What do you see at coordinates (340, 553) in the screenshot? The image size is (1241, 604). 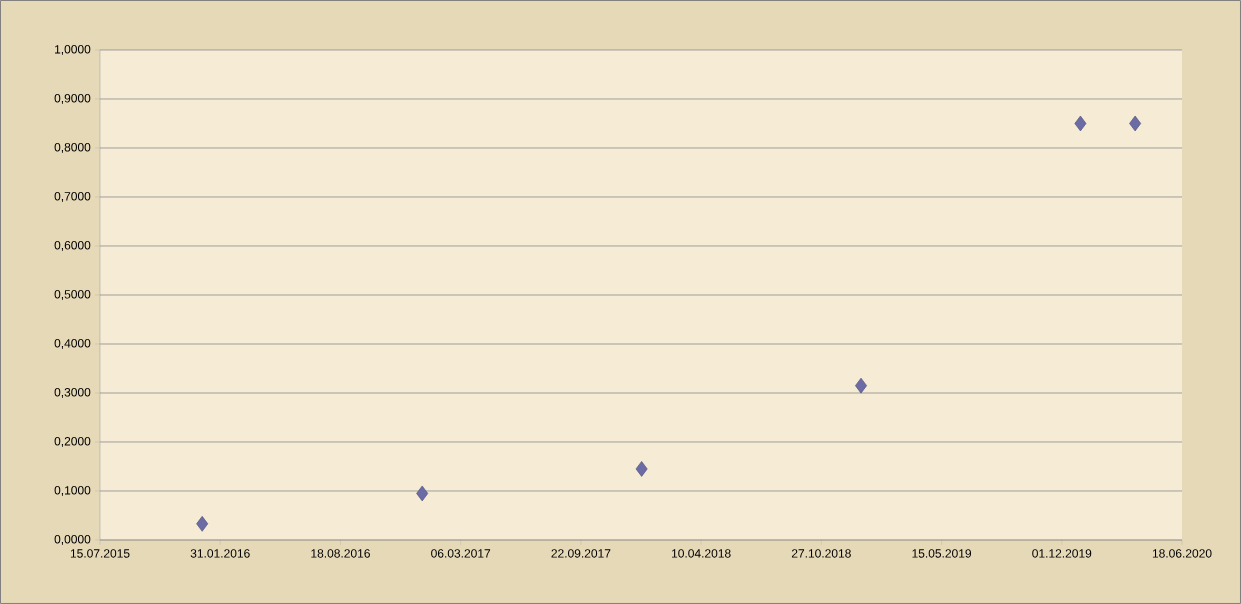 I see `x-tick-label: 18.08.2016` at bounding box center [340, 553].